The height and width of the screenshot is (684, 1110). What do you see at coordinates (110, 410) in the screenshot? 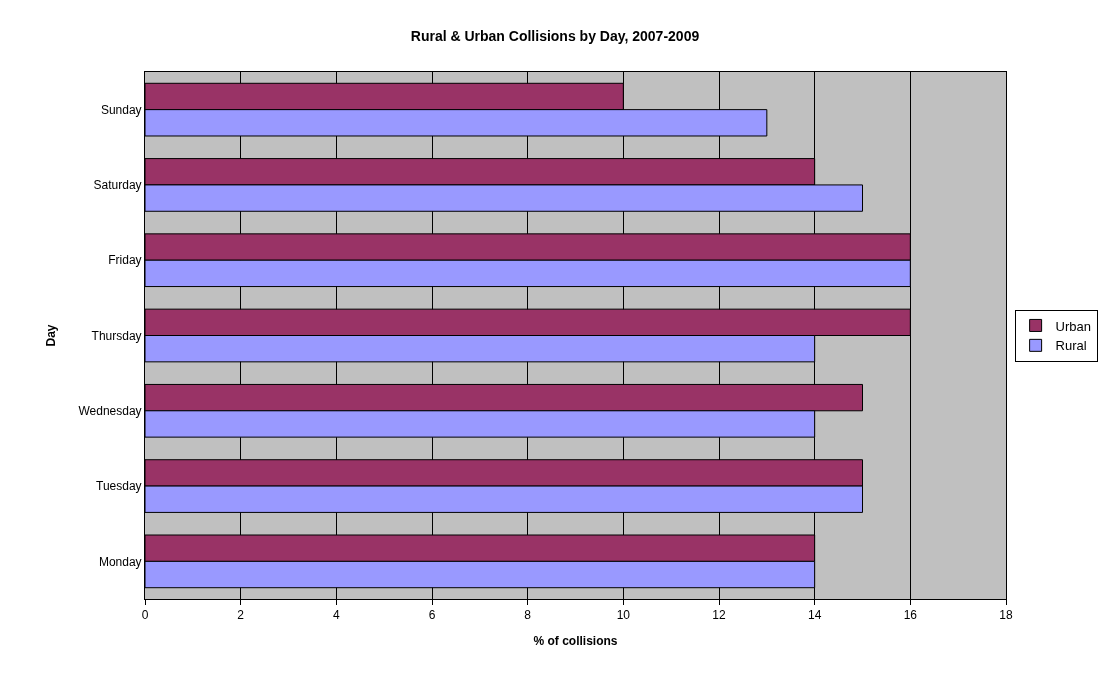
I see `y-tick-label: Wednesday` at bounding box center [110, 410].